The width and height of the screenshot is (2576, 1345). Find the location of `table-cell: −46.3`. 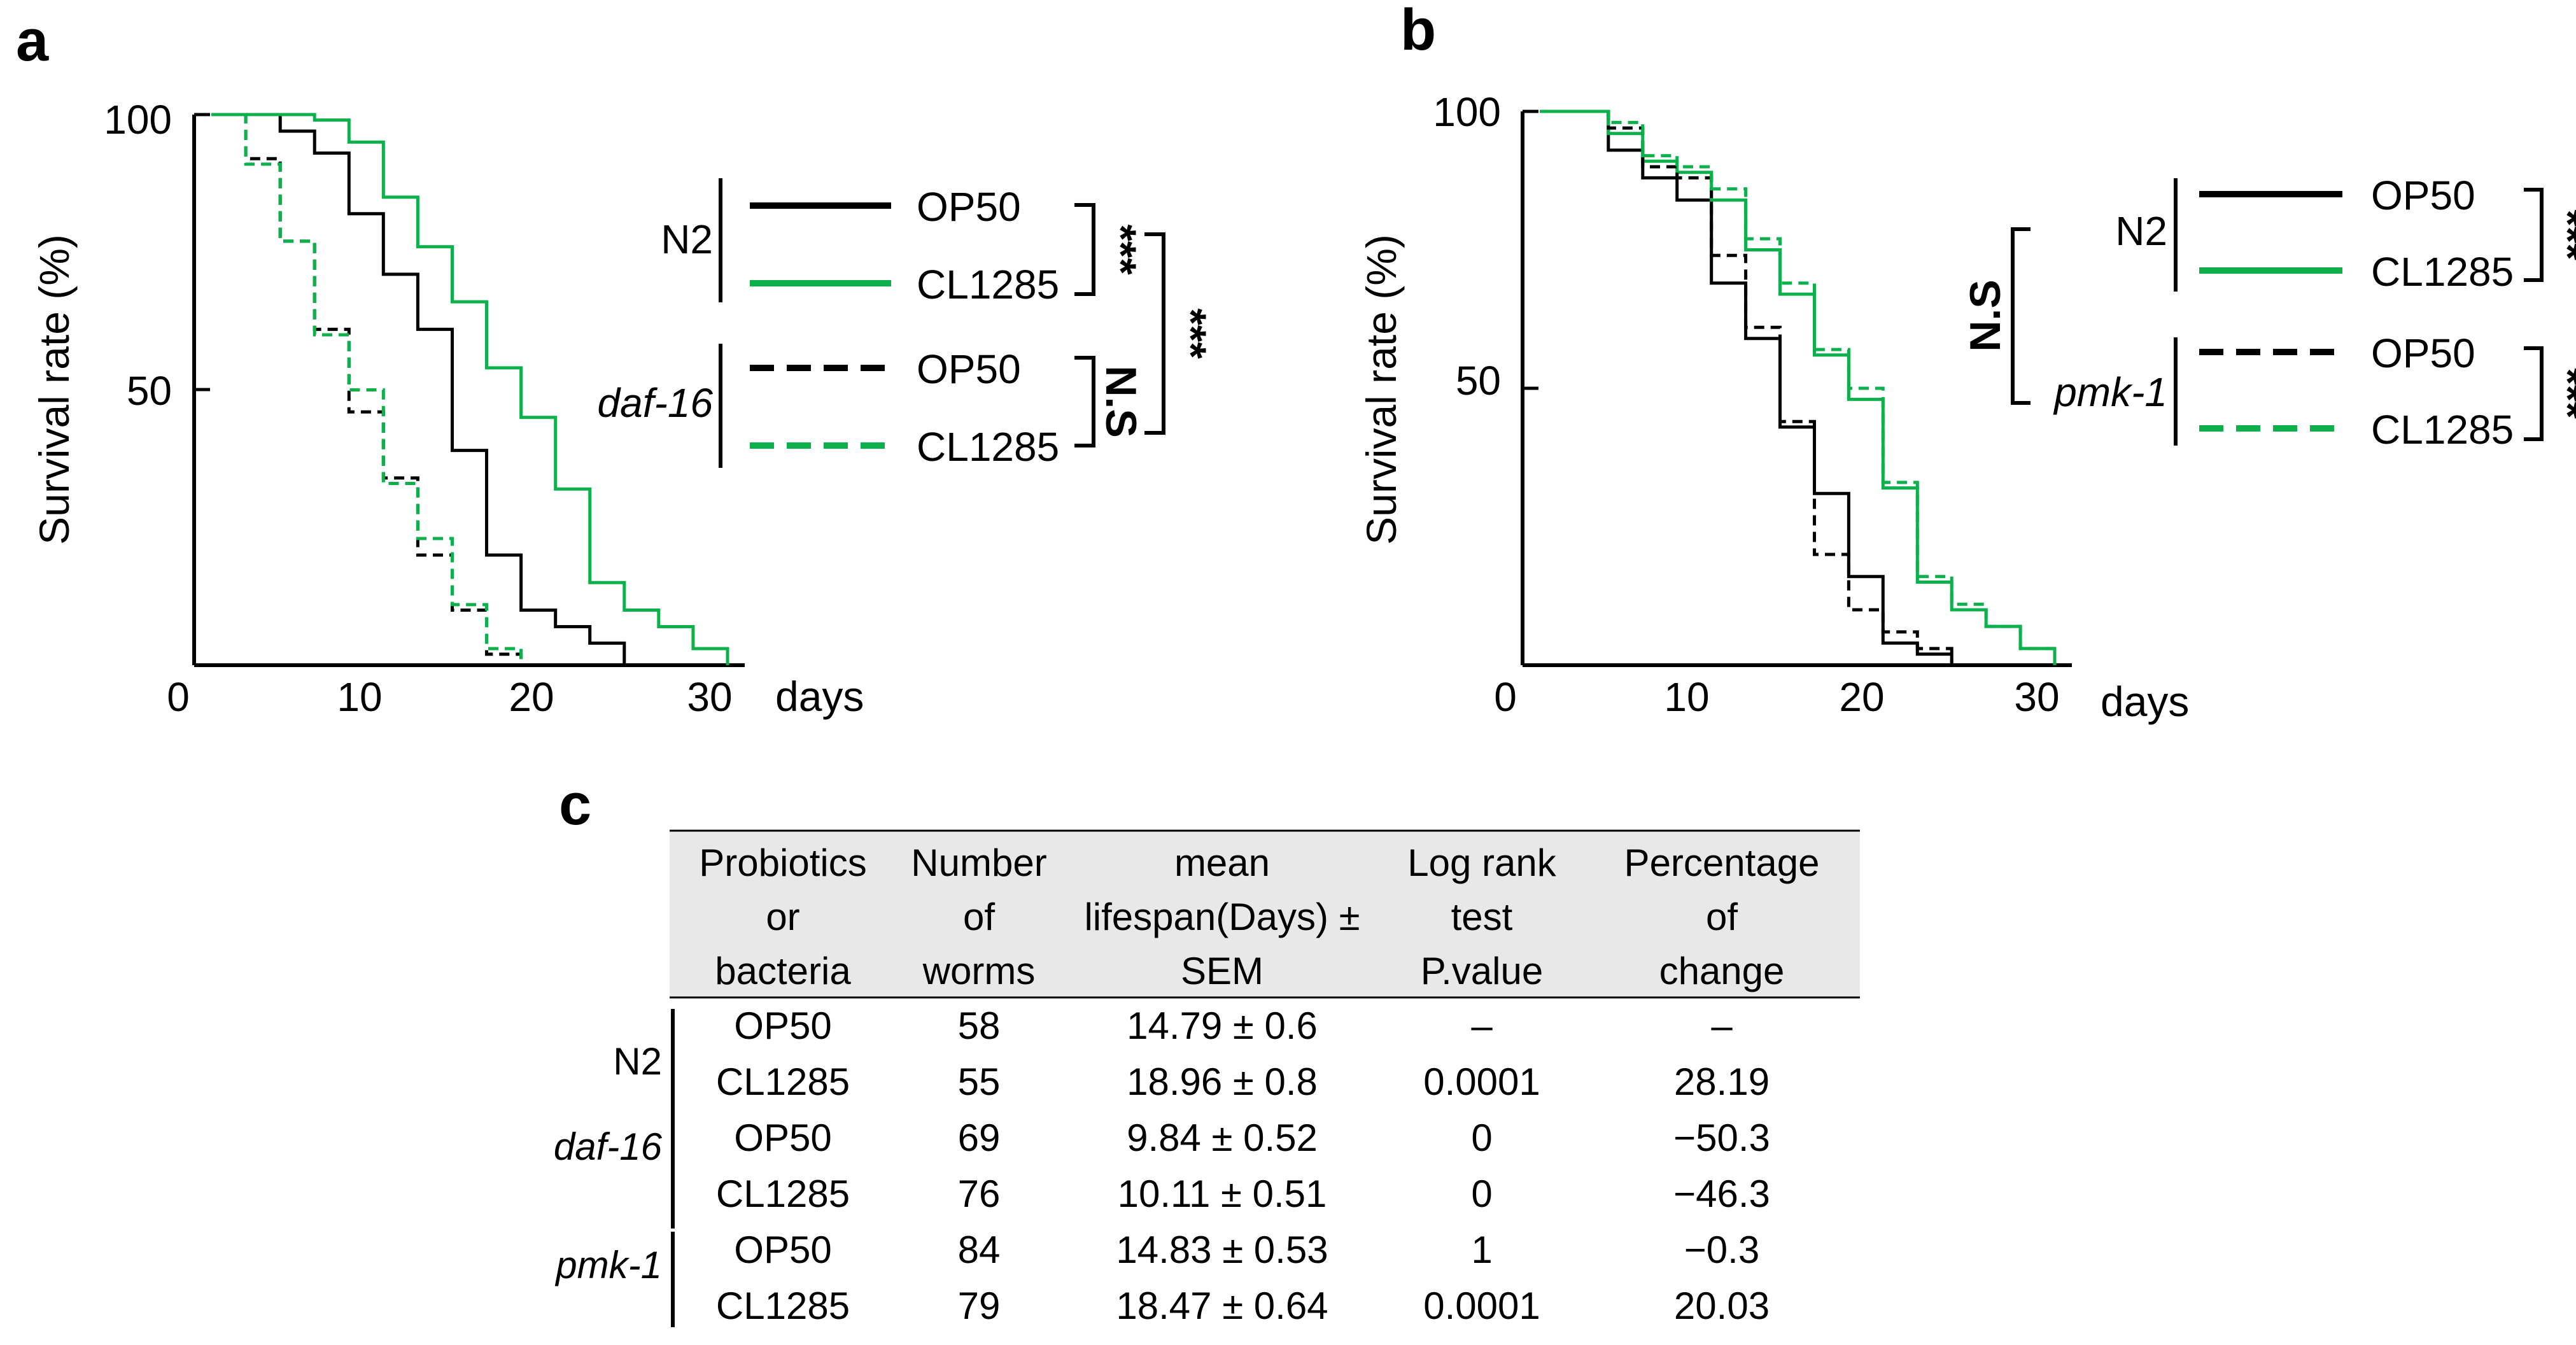

table-cell: −46.3 is located at coordinates (1722, 1193).